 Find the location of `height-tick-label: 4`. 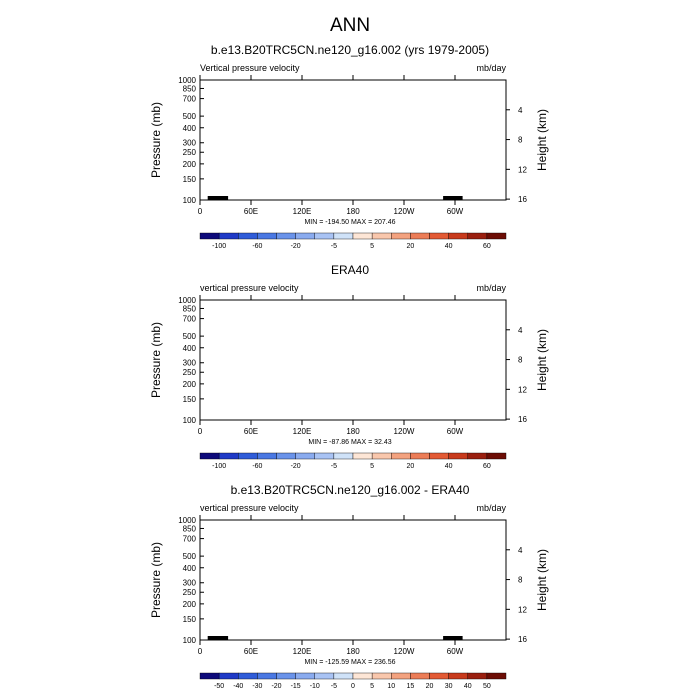

height-tick-label: 4 is located at coordinates (520, 110).